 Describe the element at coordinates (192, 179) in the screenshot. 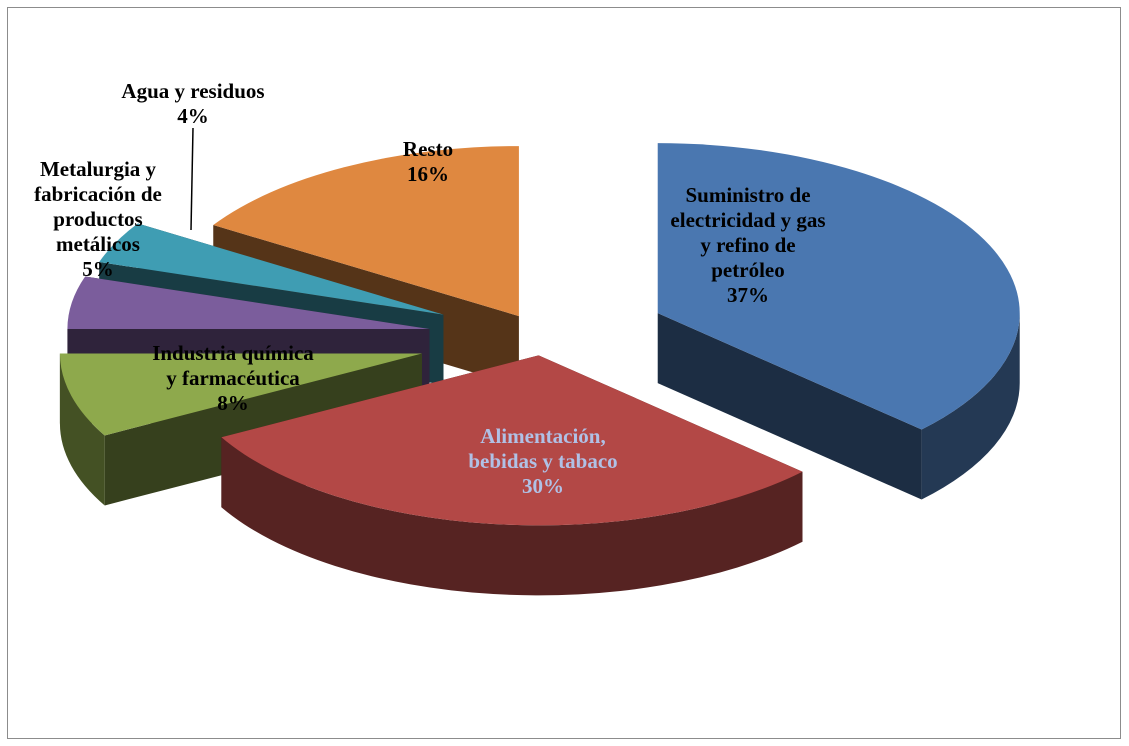

I see `leader-line` at that location.